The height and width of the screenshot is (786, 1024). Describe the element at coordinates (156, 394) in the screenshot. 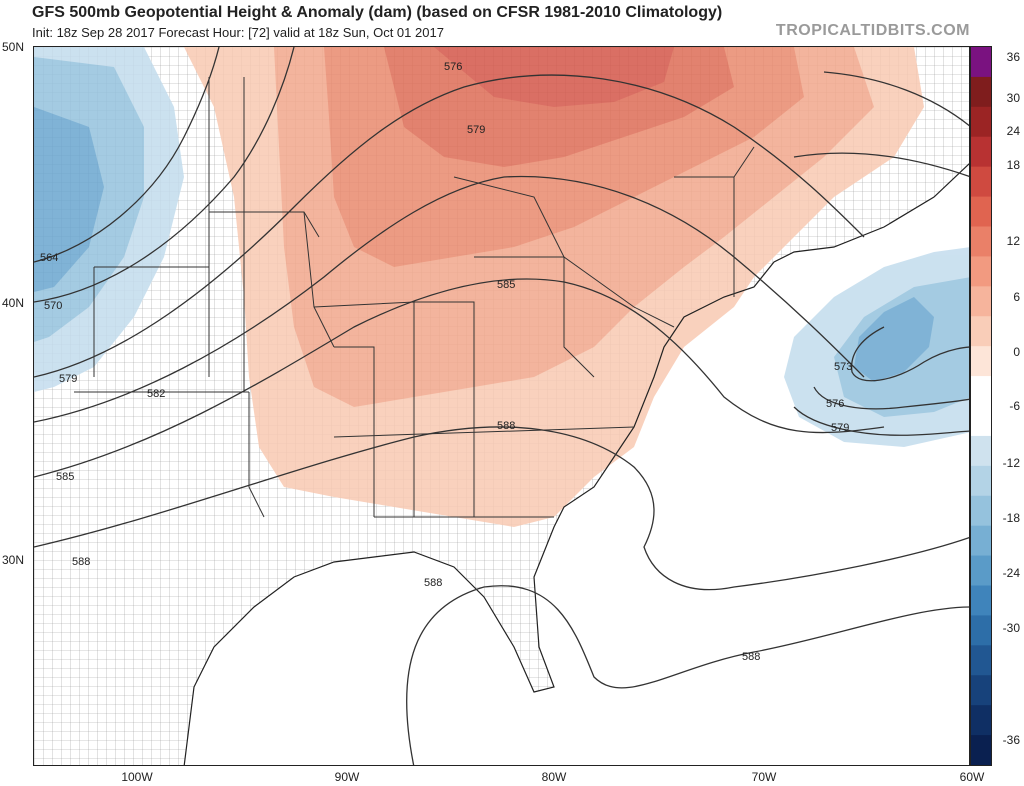

I see `contour-label: 582` at that location.